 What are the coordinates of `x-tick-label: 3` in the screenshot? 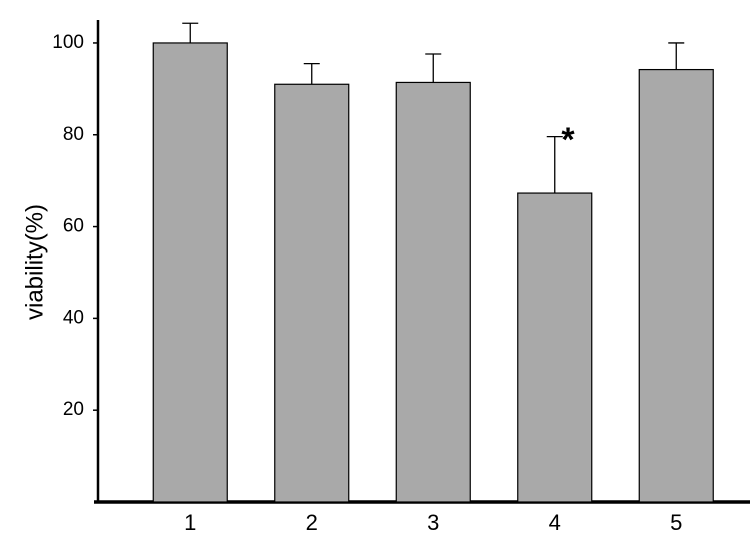 It's located at (433, 522).